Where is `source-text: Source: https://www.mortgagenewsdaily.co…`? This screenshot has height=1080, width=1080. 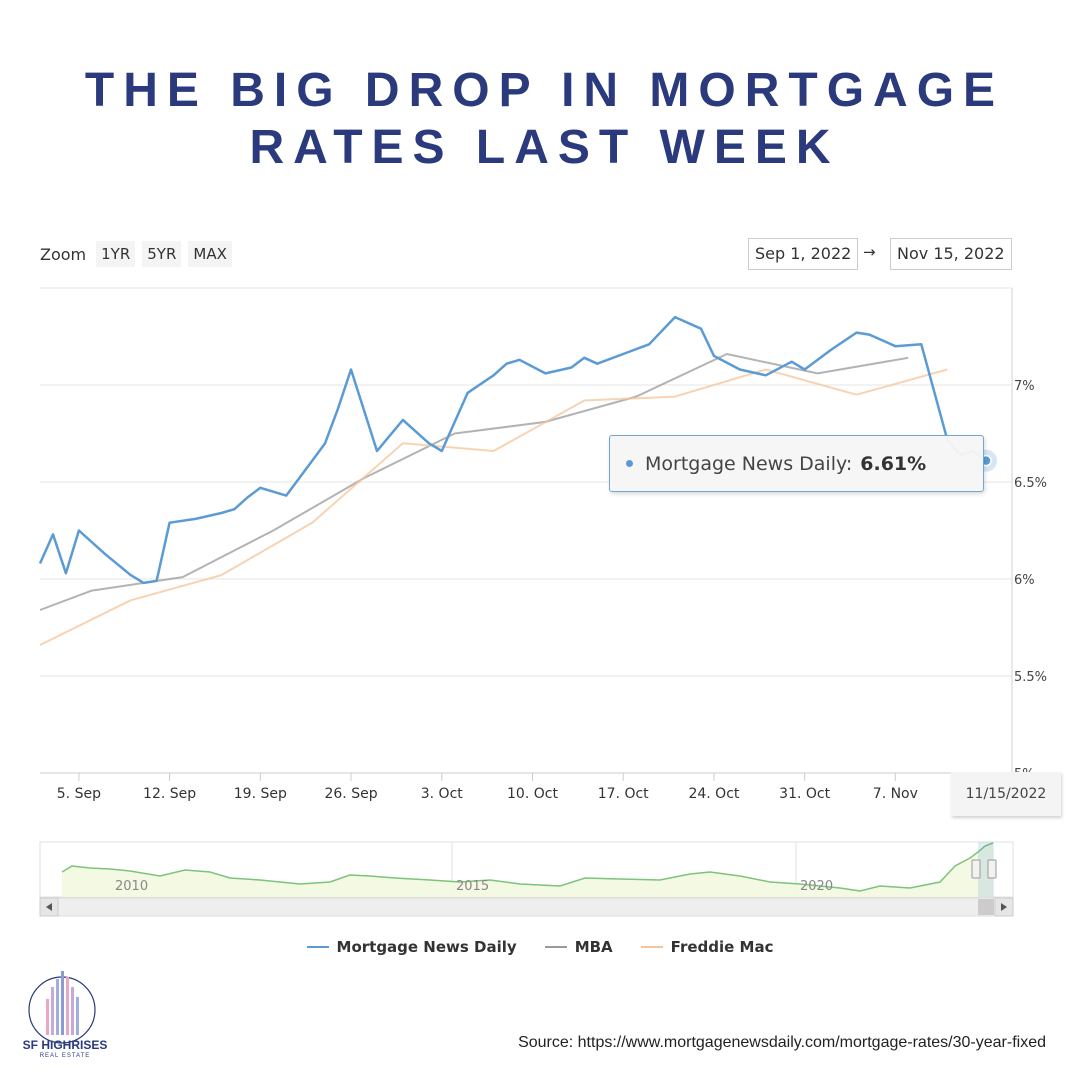
source-text: Source: https://www.mortgagenewsdaily.co… is located at coordinates (782, 1042).